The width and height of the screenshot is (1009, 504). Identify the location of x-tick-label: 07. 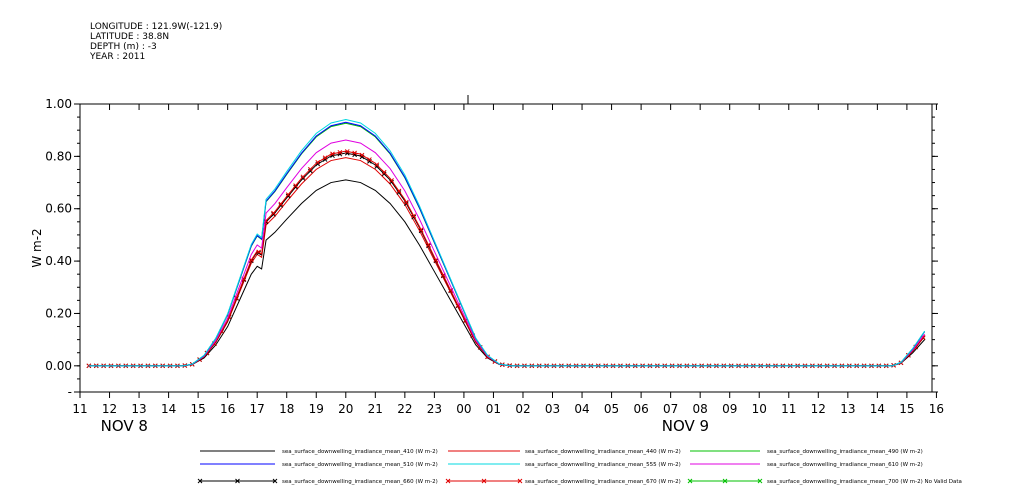
(670, 409).